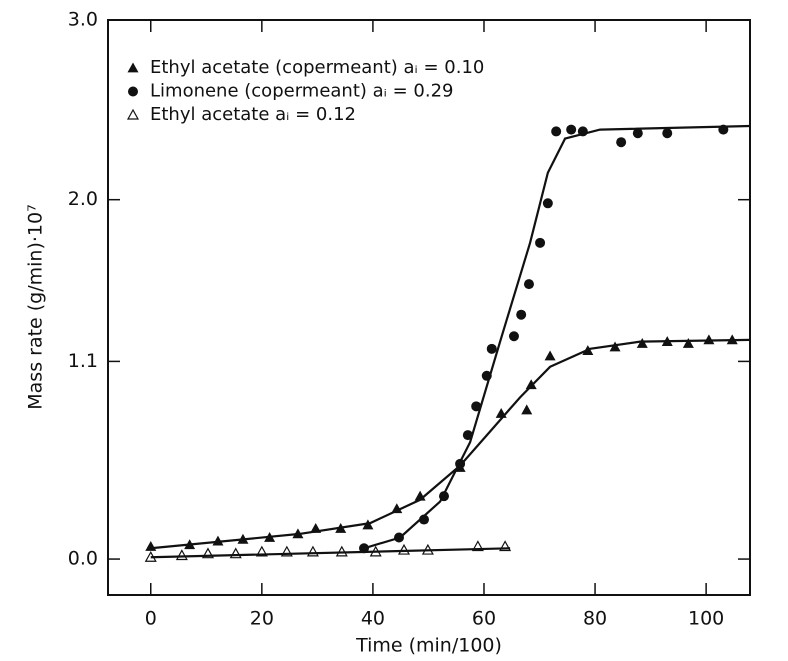 Image resolution: width=788 pixels, height=661 pixels. I want to click on y-tick-label: 3.0, so click(83, 20).